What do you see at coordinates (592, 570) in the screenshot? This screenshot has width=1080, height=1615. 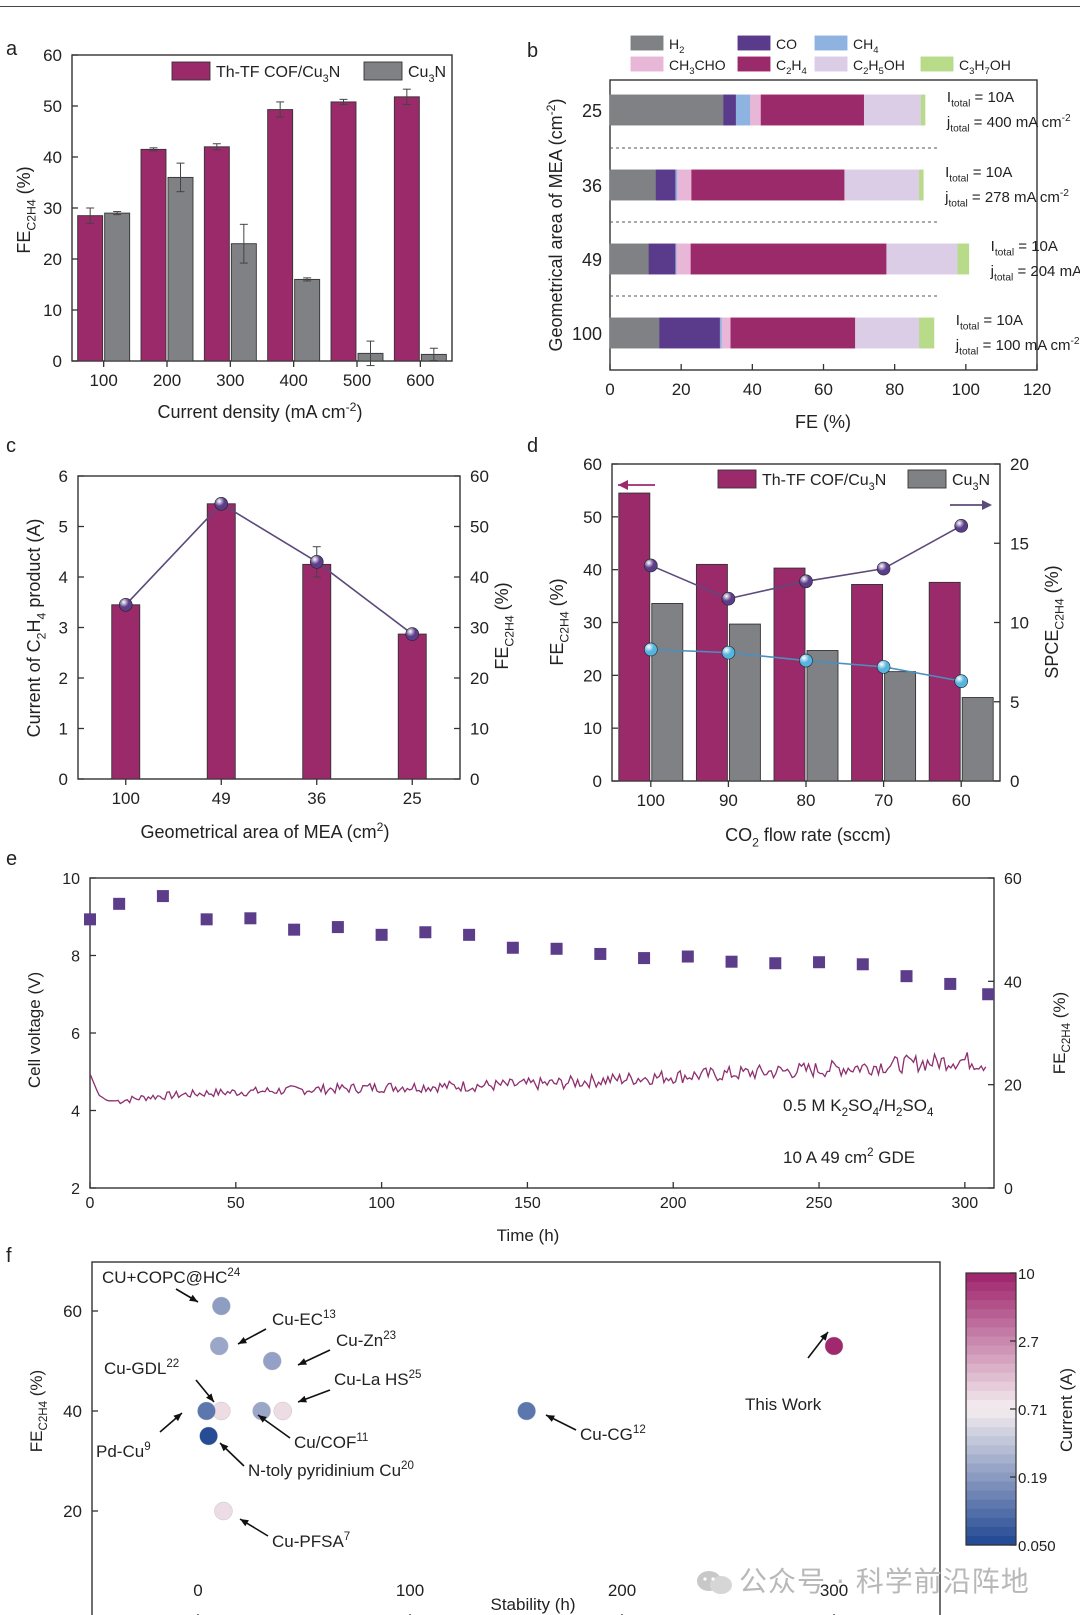 I see `panel-d-ytick-label: 40` at bounding box center [592, 570].